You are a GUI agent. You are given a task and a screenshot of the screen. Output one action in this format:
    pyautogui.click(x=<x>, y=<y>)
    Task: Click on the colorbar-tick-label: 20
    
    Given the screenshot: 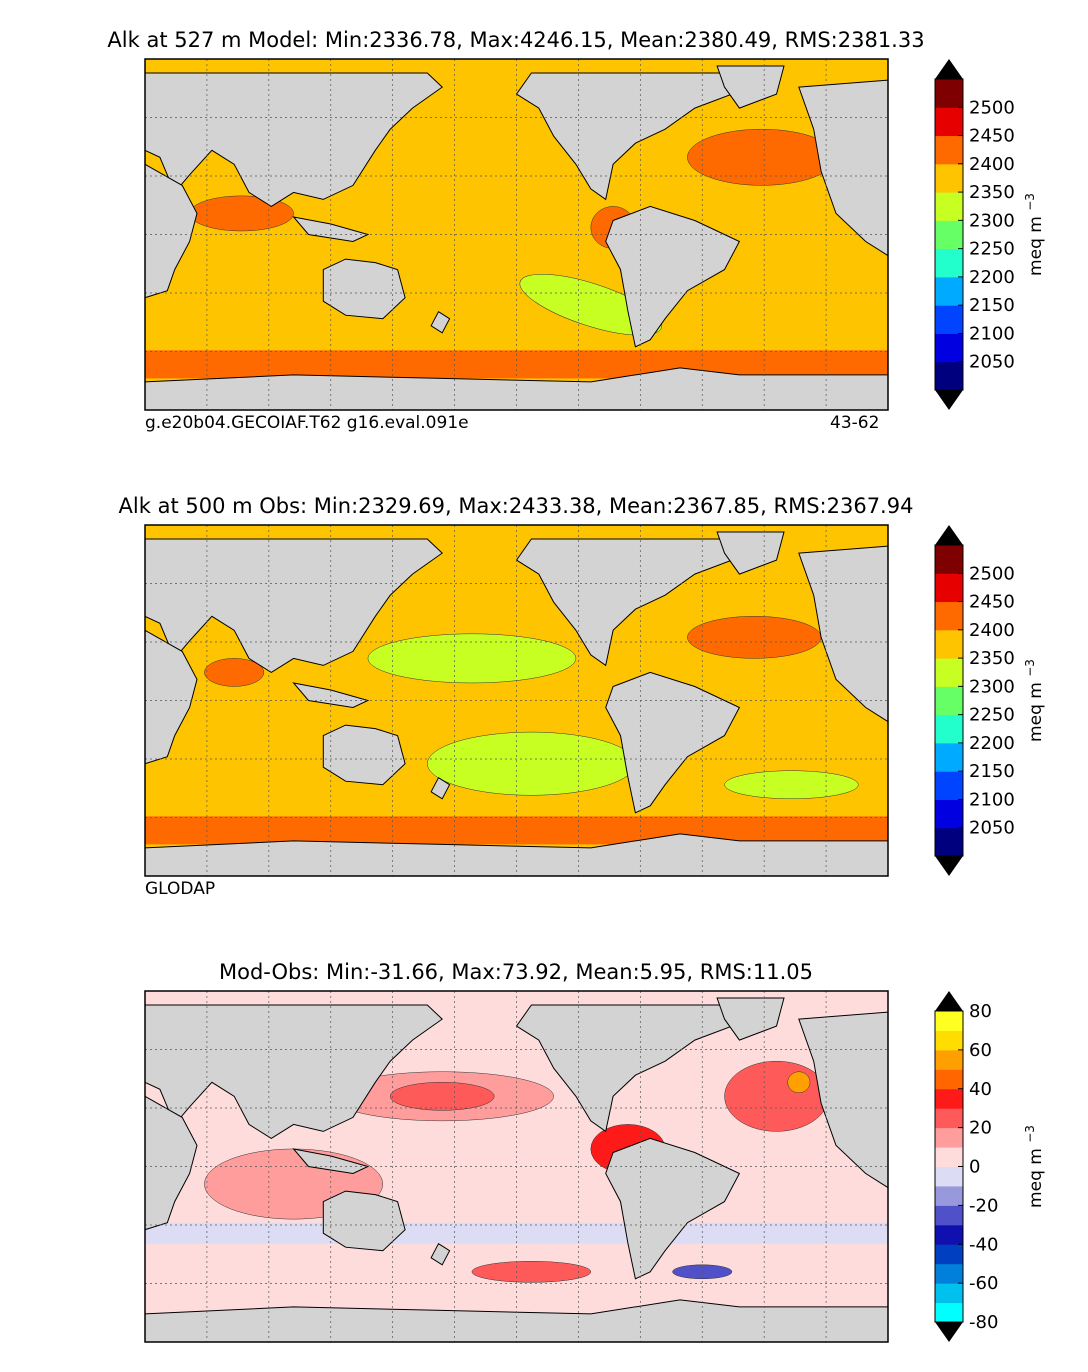 What is the action you would take?
    pyautogui.click(x=980, y=1128)
    